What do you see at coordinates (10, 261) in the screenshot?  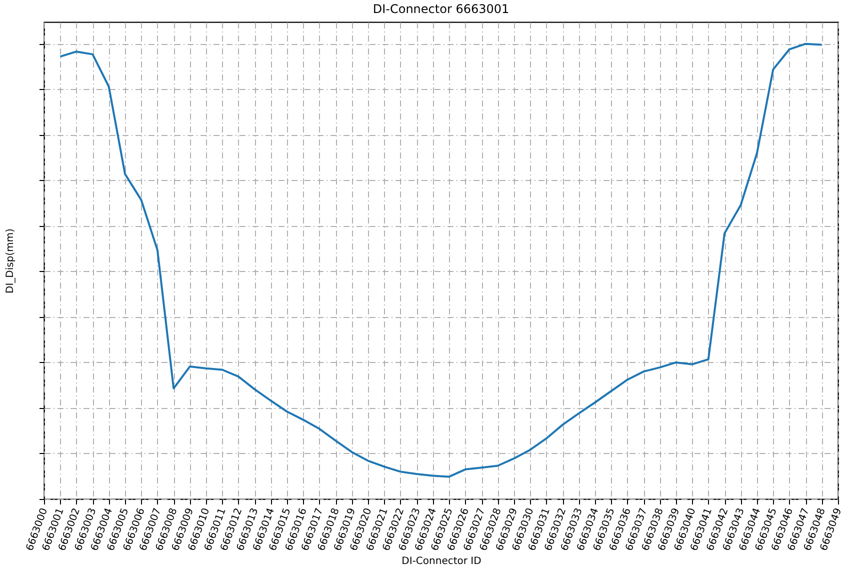 I see `y-axis-title: DI_Disp(mm)` at bounding box center [10, 261].